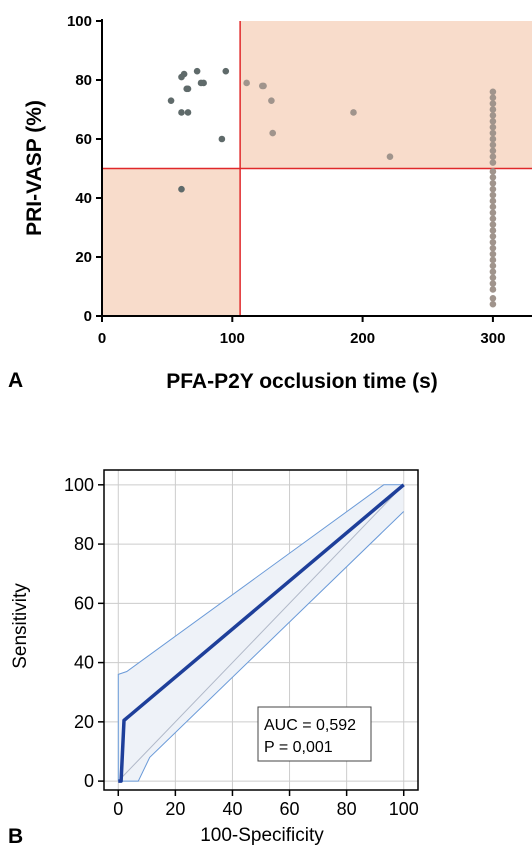 This screenshot has height=851, width=532. Describe the element at coordinates (79, 21) in the screenshot. I see `y-tick-label: 100` at that location.